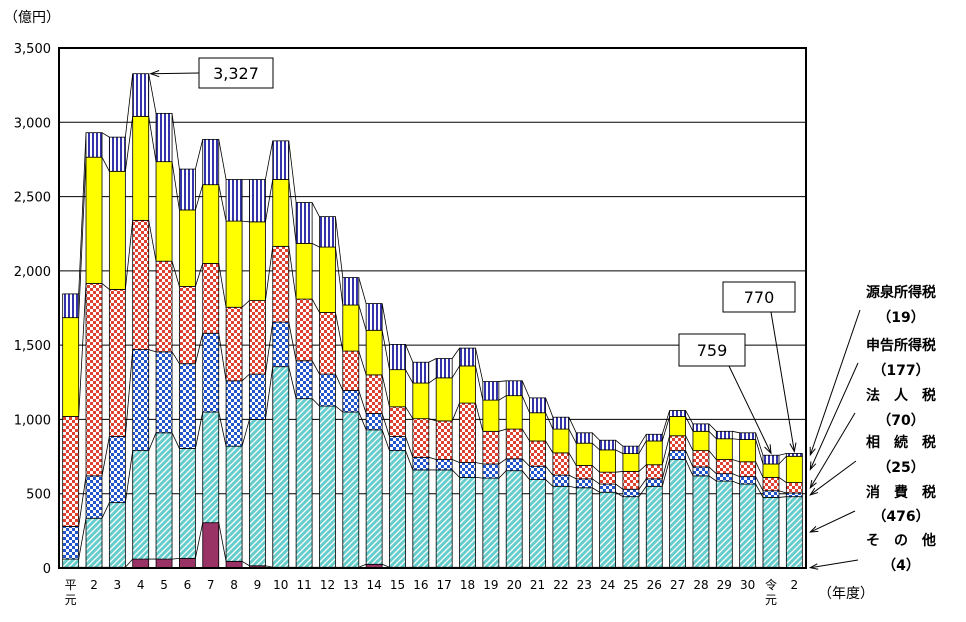  I want to click on x-tick-label: 11, so click(303, 585).